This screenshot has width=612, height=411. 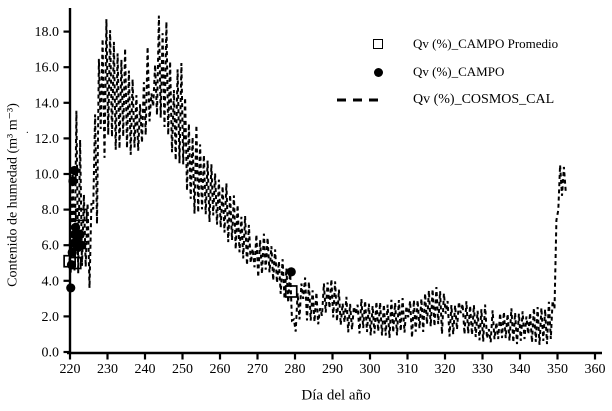 I want to click on y-tick-label: 16.0, so click(x=47, y=68).